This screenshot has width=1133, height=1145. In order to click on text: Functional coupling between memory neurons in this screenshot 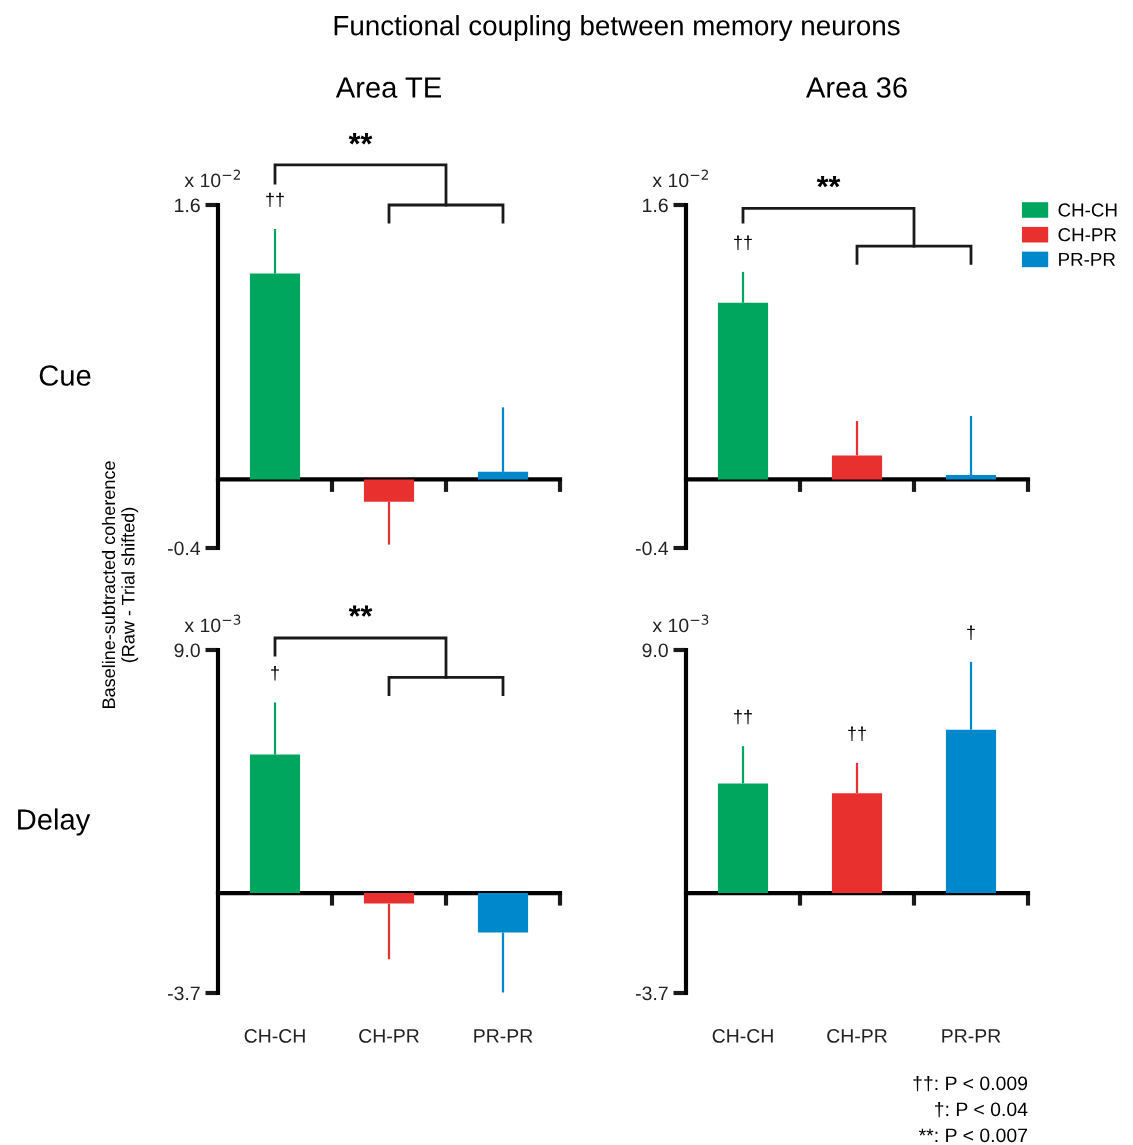, I will do `click(617, 28)`.